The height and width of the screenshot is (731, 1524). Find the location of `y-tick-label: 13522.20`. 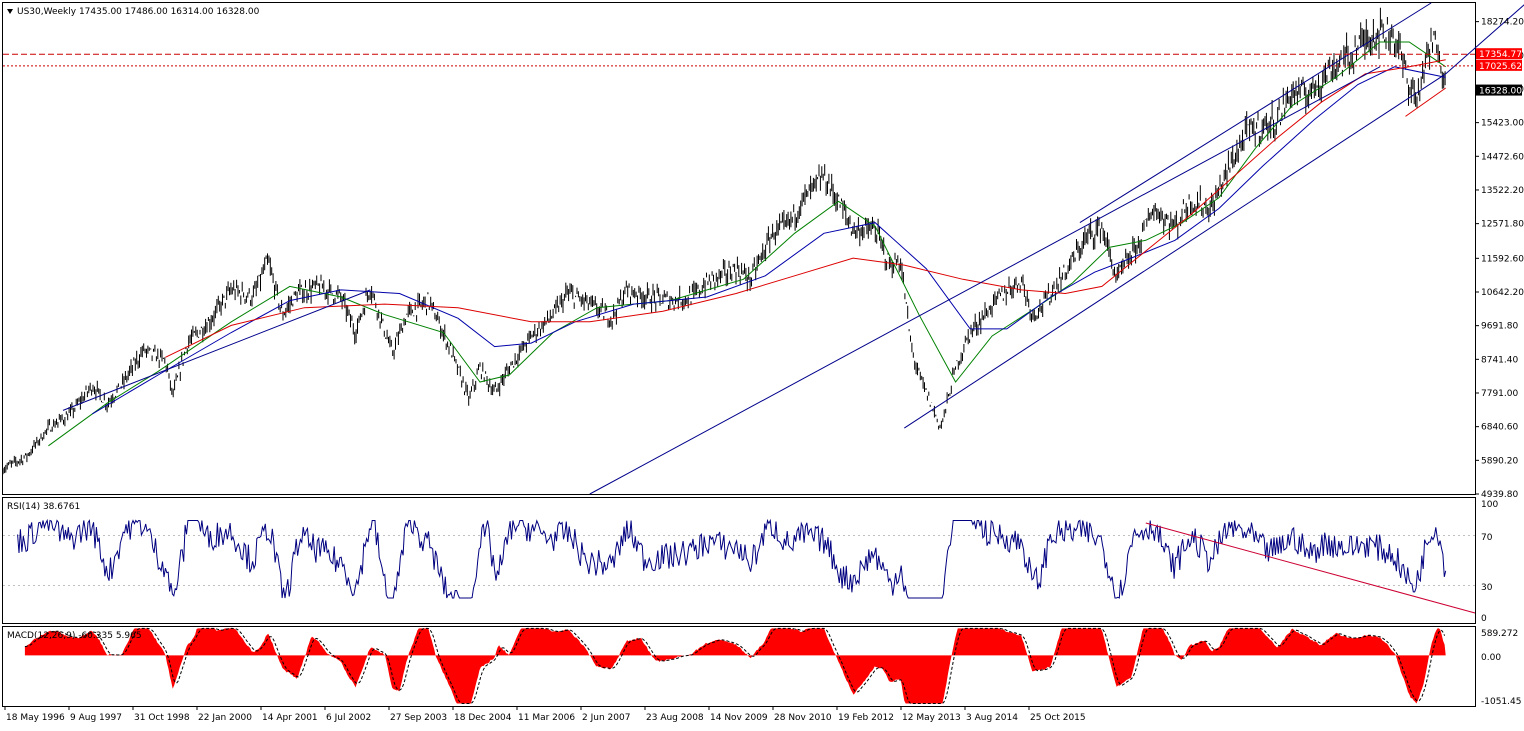

y-tick-label: 13522.20 is located at coordinates (1502, 191).